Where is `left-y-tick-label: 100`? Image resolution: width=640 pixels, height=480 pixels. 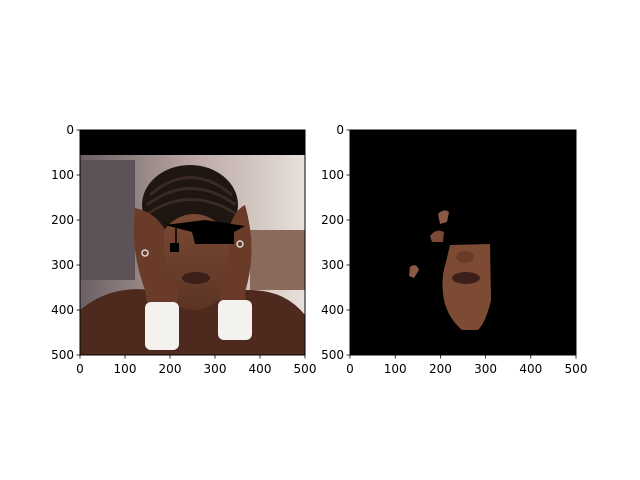 left-y-tick-label: 100 is located at coordinates (62, 175).